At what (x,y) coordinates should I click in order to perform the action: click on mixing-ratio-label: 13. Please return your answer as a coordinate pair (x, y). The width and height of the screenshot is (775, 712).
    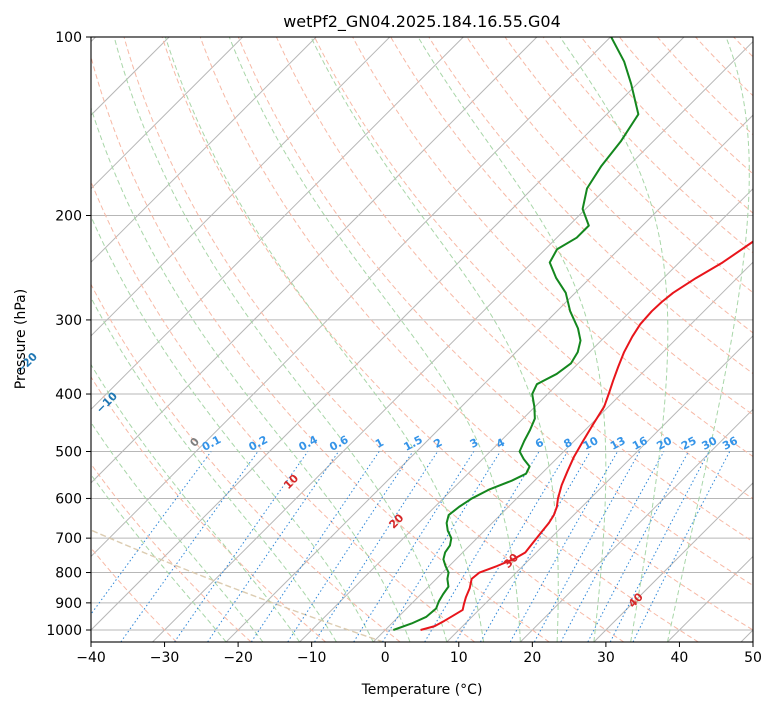
    Looking at the image, I should click on (618, 443).